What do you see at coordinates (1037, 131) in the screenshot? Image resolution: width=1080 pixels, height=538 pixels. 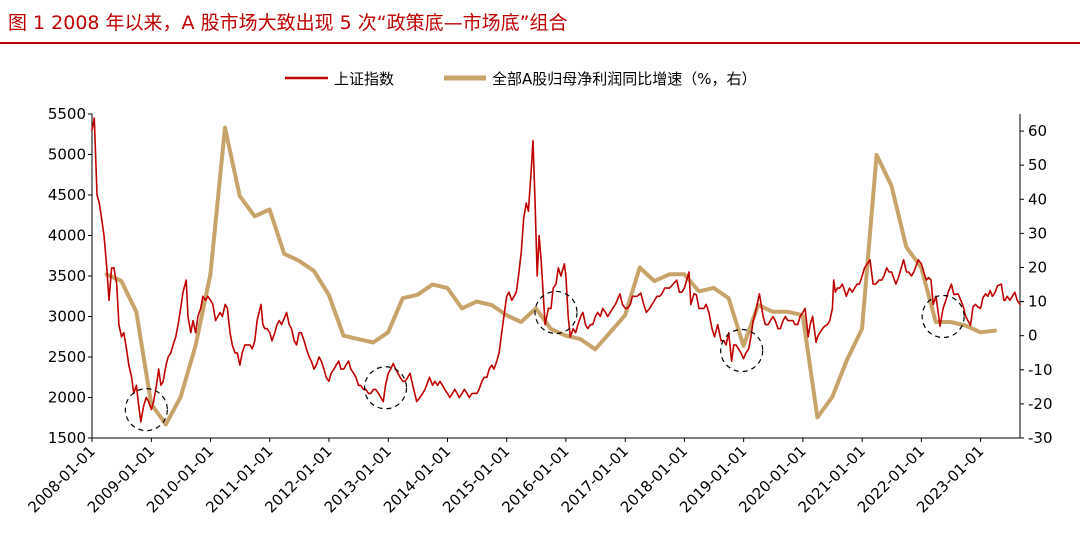 I see `y-right-tick-label: 60` at bounding box center [1037, 131].